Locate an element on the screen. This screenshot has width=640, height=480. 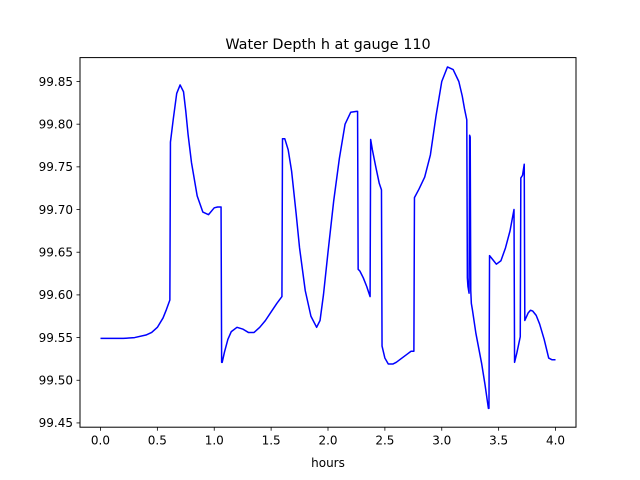
x-axis-label: hours is located at coordinates (328, 463).